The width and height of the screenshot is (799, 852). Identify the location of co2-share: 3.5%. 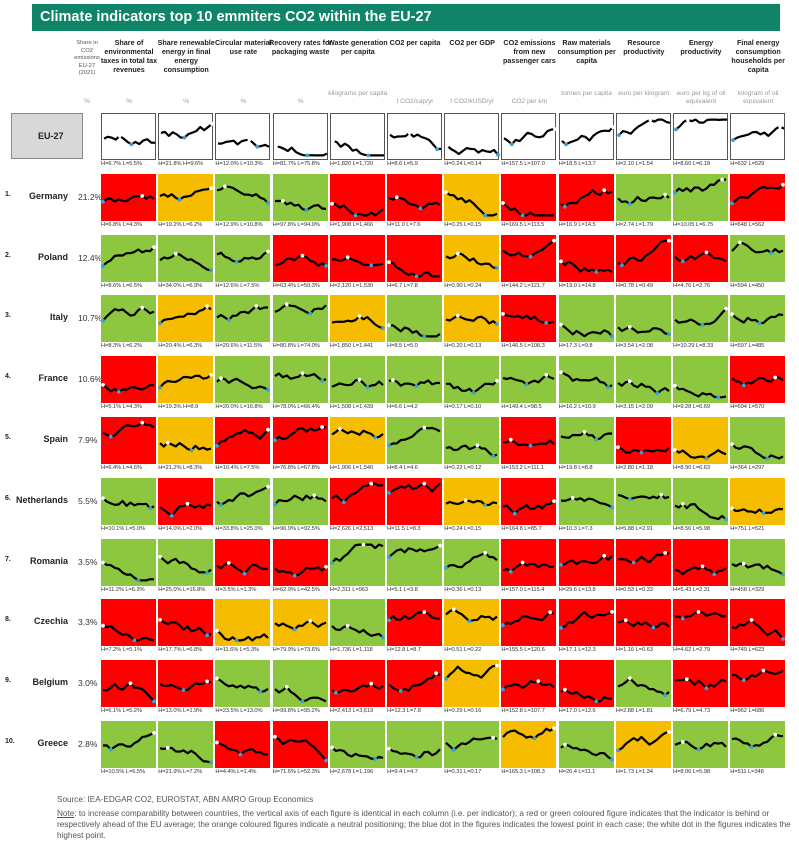
(88, 561).